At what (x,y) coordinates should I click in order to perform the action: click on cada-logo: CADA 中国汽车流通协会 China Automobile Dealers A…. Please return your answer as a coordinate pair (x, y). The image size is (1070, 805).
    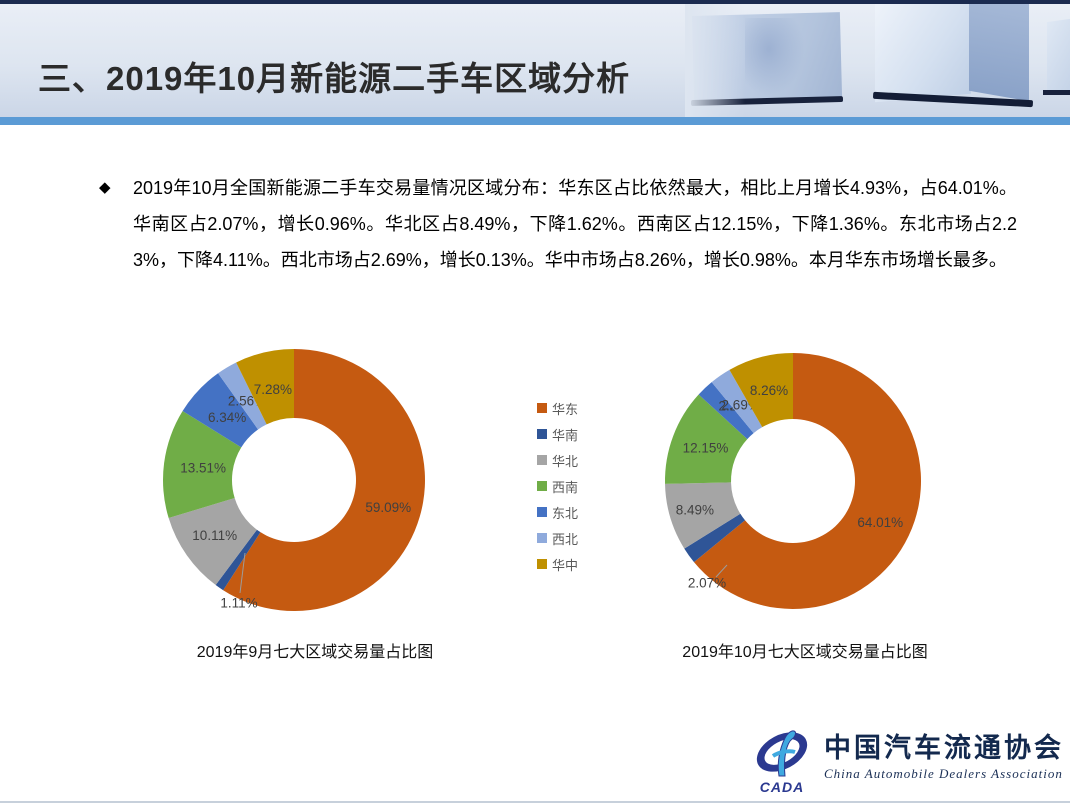
    Looking at the image, I should click on (905, 760).